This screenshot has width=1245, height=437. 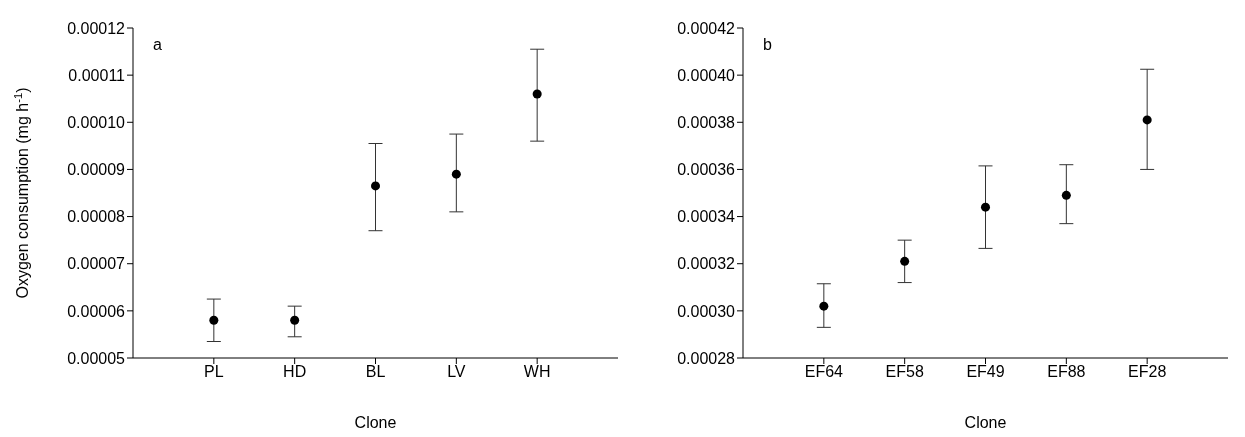 What do you see at coordinates (904, 372) in the screenshot?
I see `x-tick-label: EF58` at bounding box center [904, 372].